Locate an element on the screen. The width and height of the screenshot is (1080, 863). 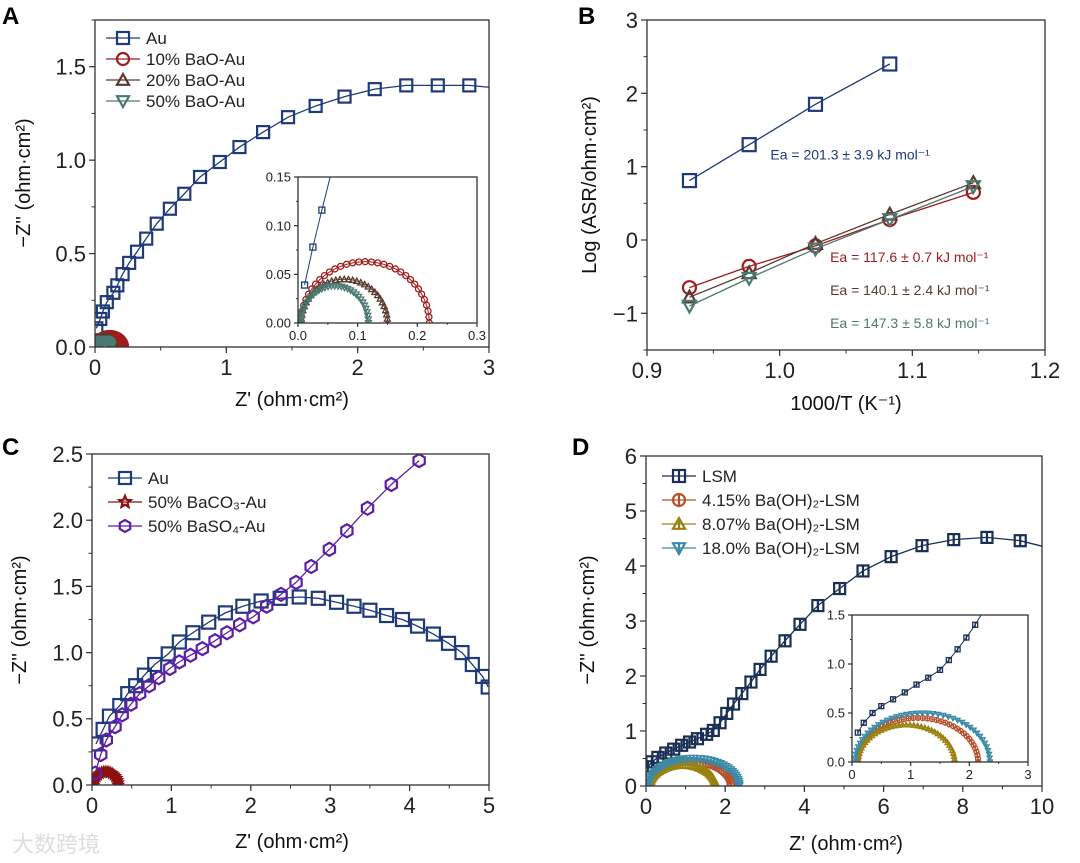
series-line-au is located at coordinates (292, 206).